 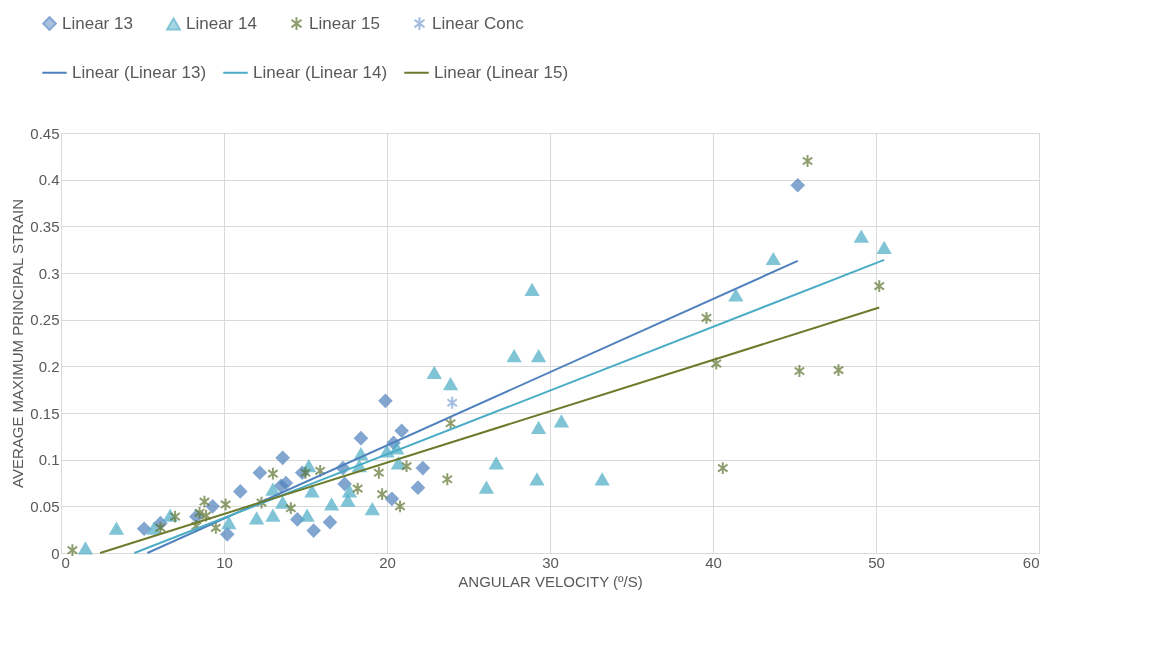 What do you see at coordinates (18, 343) in the screenshot?
I see `y-axis-title: AVERAGE MAXIMUM PRINCIPAL STRAIN` at bounding box center [18, 343].